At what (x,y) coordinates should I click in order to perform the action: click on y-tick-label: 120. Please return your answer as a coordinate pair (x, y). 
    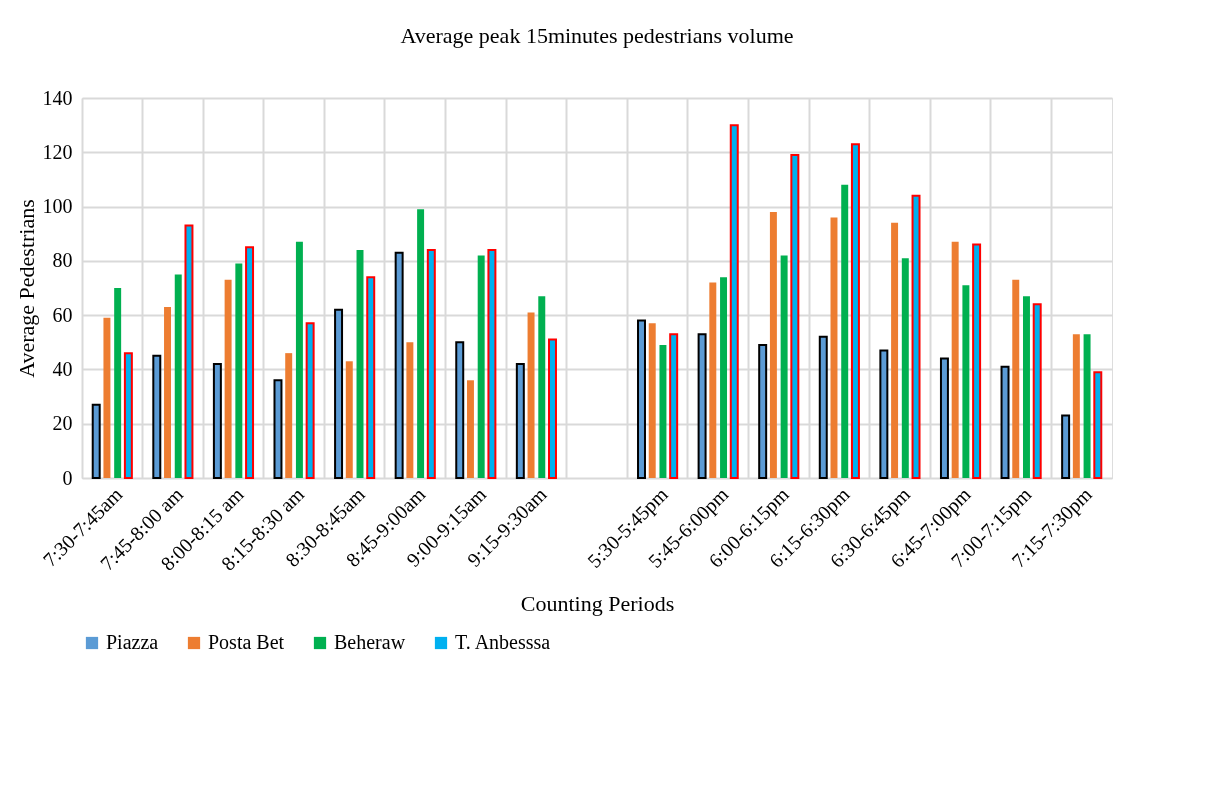
    Looking at the image, I should click on (57, 151).